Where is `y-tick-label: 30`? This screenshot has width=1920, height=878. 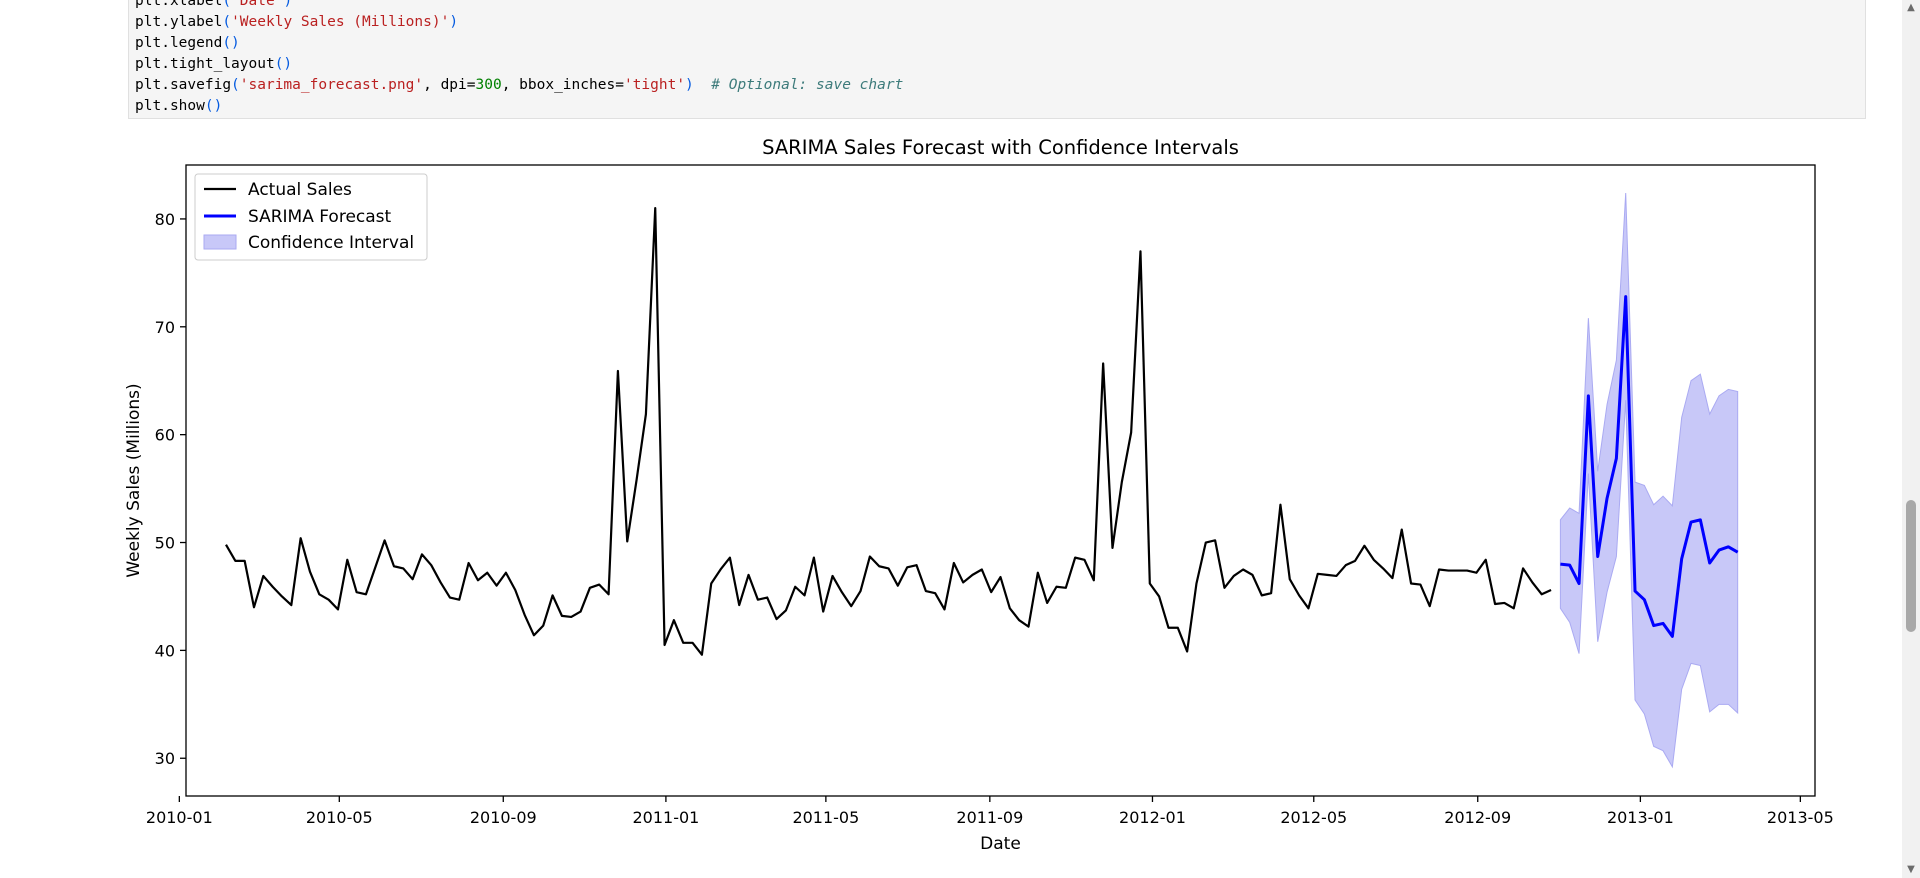 y-tick-label: 30 is located at coordinates (165, 758).